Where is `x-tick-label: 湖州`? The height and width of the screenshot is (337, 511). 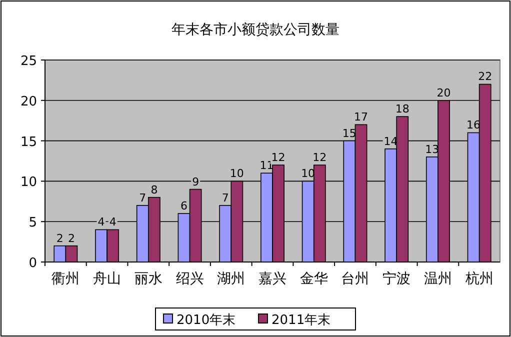
x-tick-label: 湖州 is located at coordinates (231, 279).